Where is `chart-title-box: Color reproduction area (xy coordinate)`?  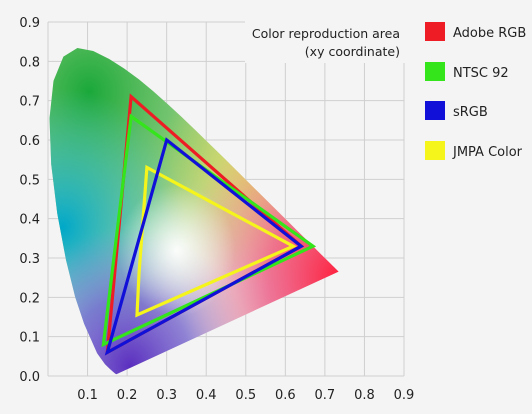
chart-title-box: Color reproduction area (xy coordinate) is located at coordinates (325, 41).